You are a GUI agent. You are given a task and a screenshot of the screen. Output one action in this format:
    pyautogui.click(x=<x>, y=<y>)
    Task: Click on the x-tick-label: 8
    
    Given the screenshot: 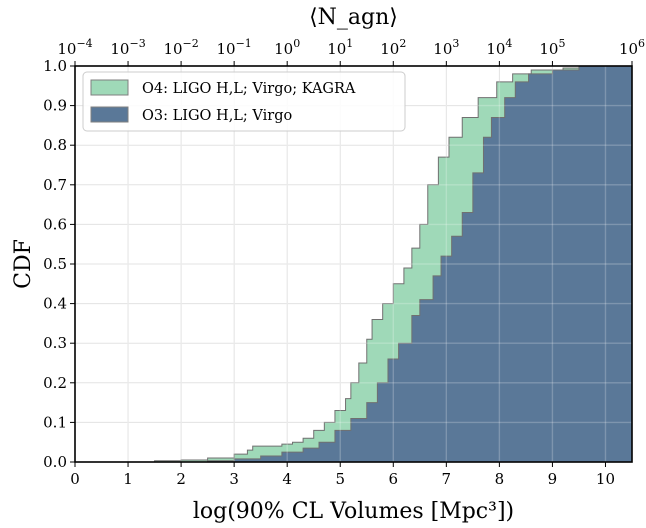 What is the action you would take?
    pyautogui.click(x=500, y=479)
    